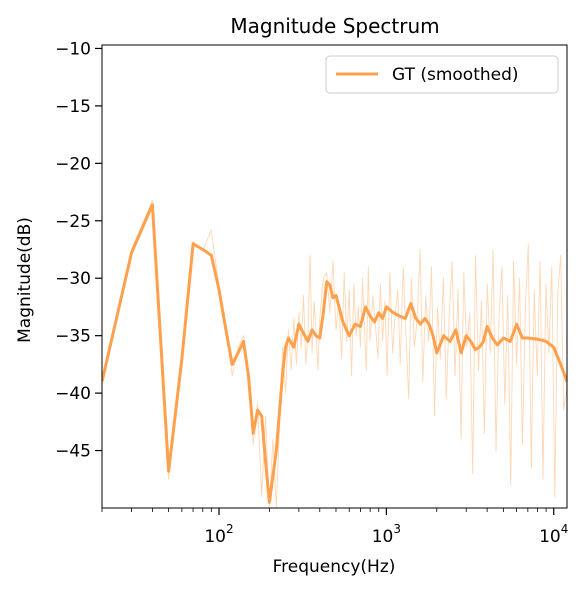 The image size is (587, 591). I want to click on y-tick-label: −10, so click(73, 49).